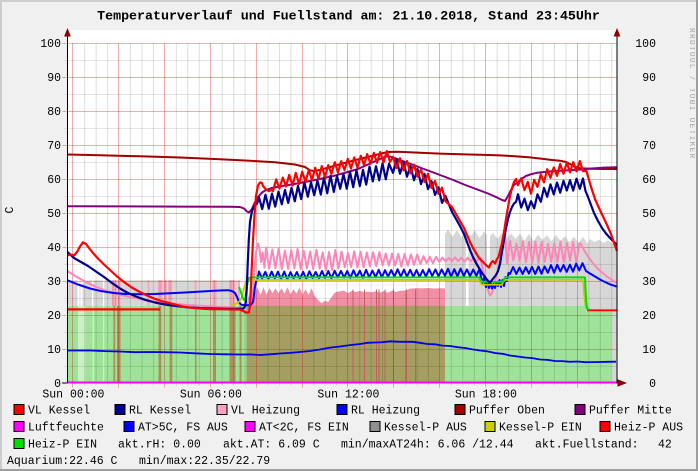 Image resolution: width=698 pixels, height=471 pixels. I want to click on svg-text: VL Heizung, so click(265, 411).